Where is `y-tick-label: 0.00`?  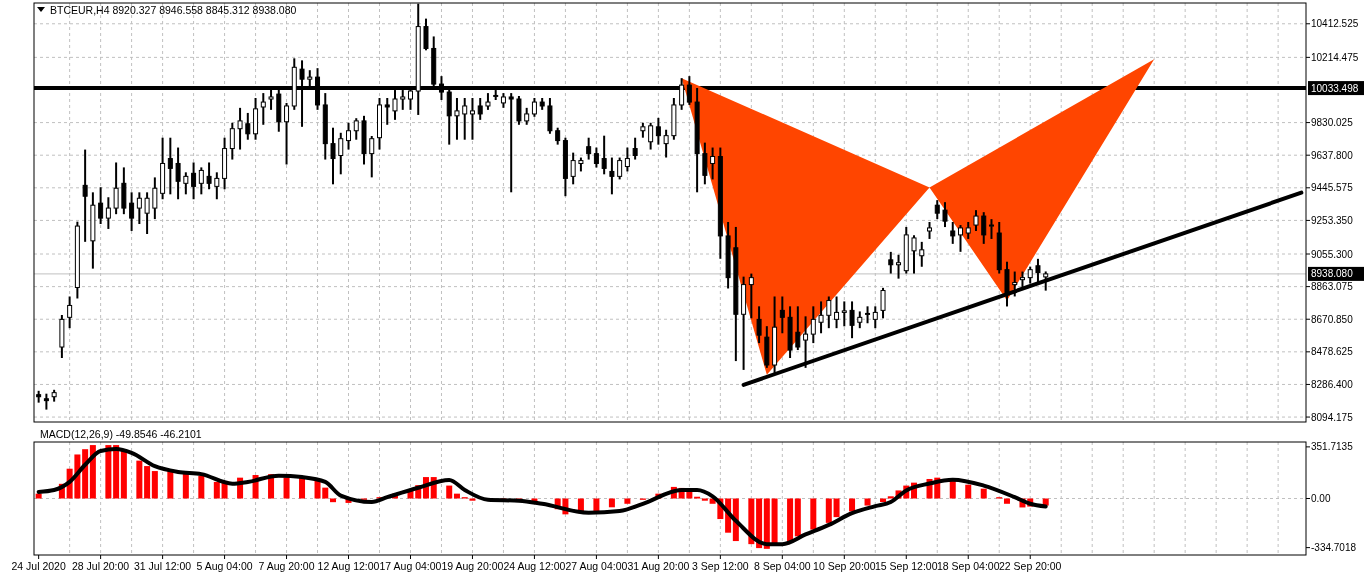 y-tick-label: 0.00 is located at coordinates (1321, 498).